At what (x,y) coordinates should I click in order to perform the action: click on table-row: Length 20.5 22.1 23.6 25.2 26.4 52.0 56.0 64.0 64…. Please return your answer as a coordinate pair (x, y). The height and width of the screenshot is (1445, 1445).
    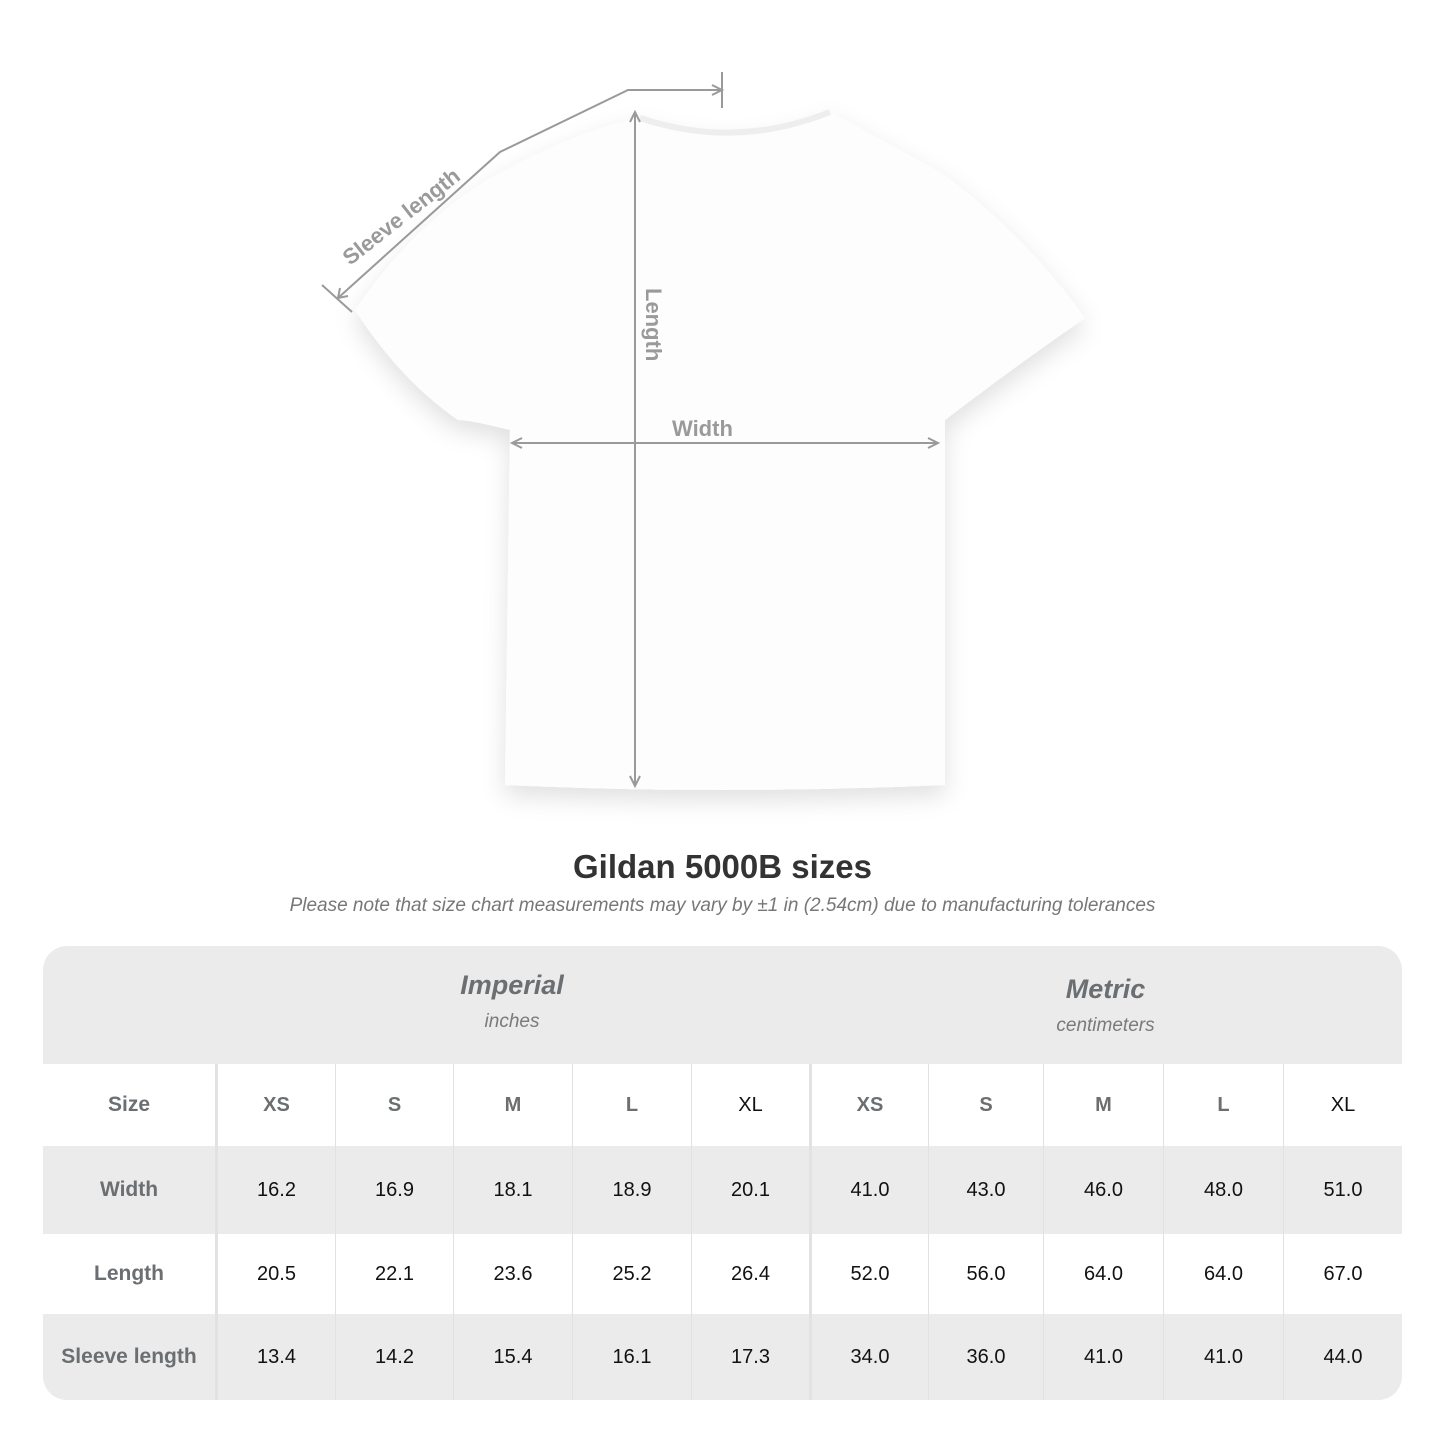
    Looking at the image, I should click on (722, 1274).